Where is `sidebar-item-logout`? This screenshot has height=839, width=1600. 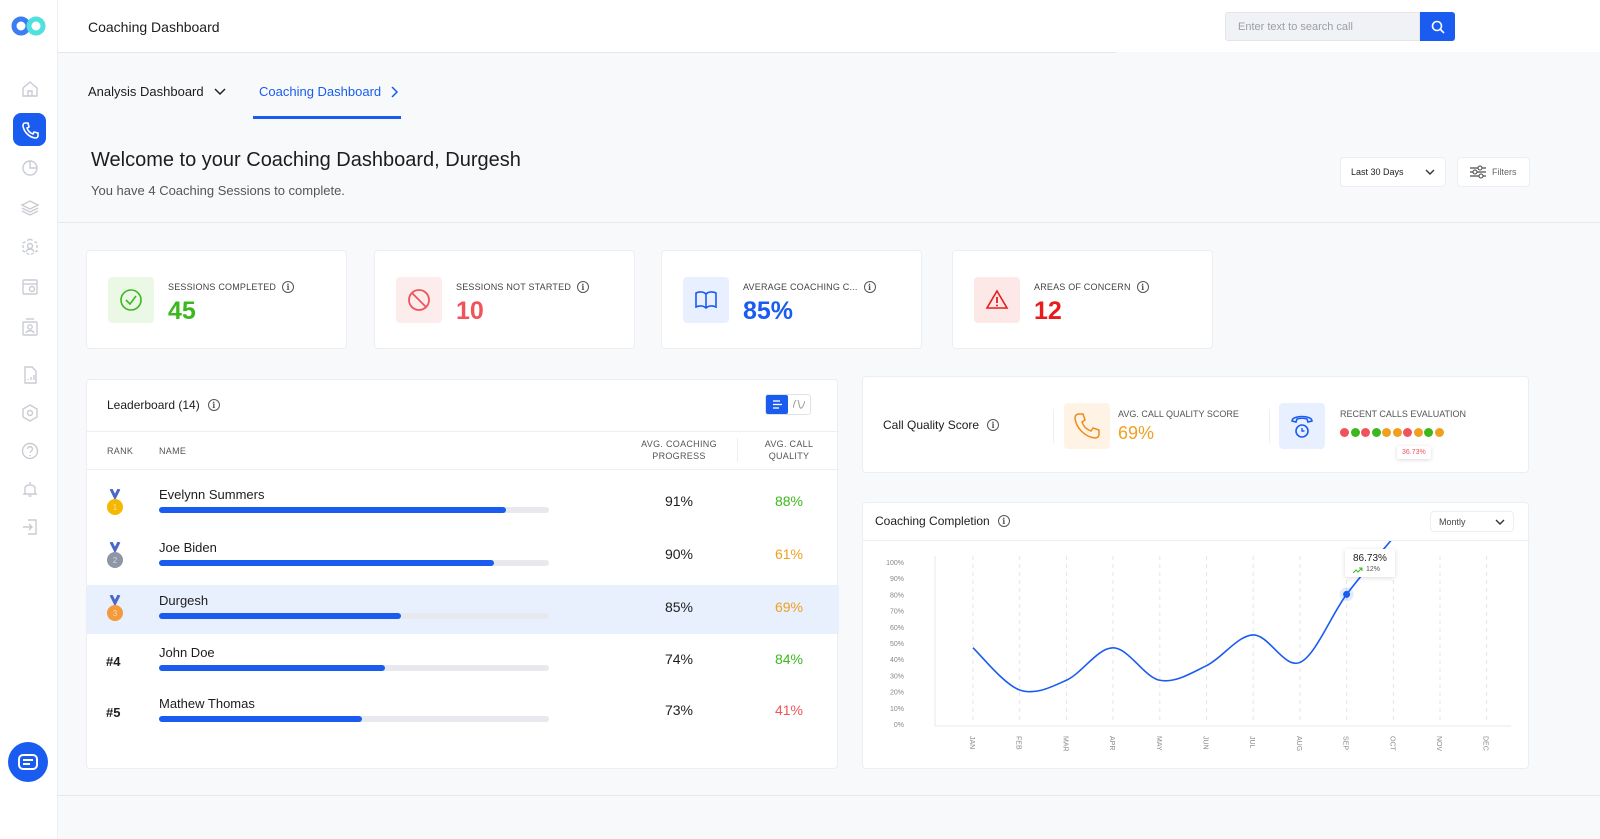
sidebar-item-logout is located at coordinates (29, 526).